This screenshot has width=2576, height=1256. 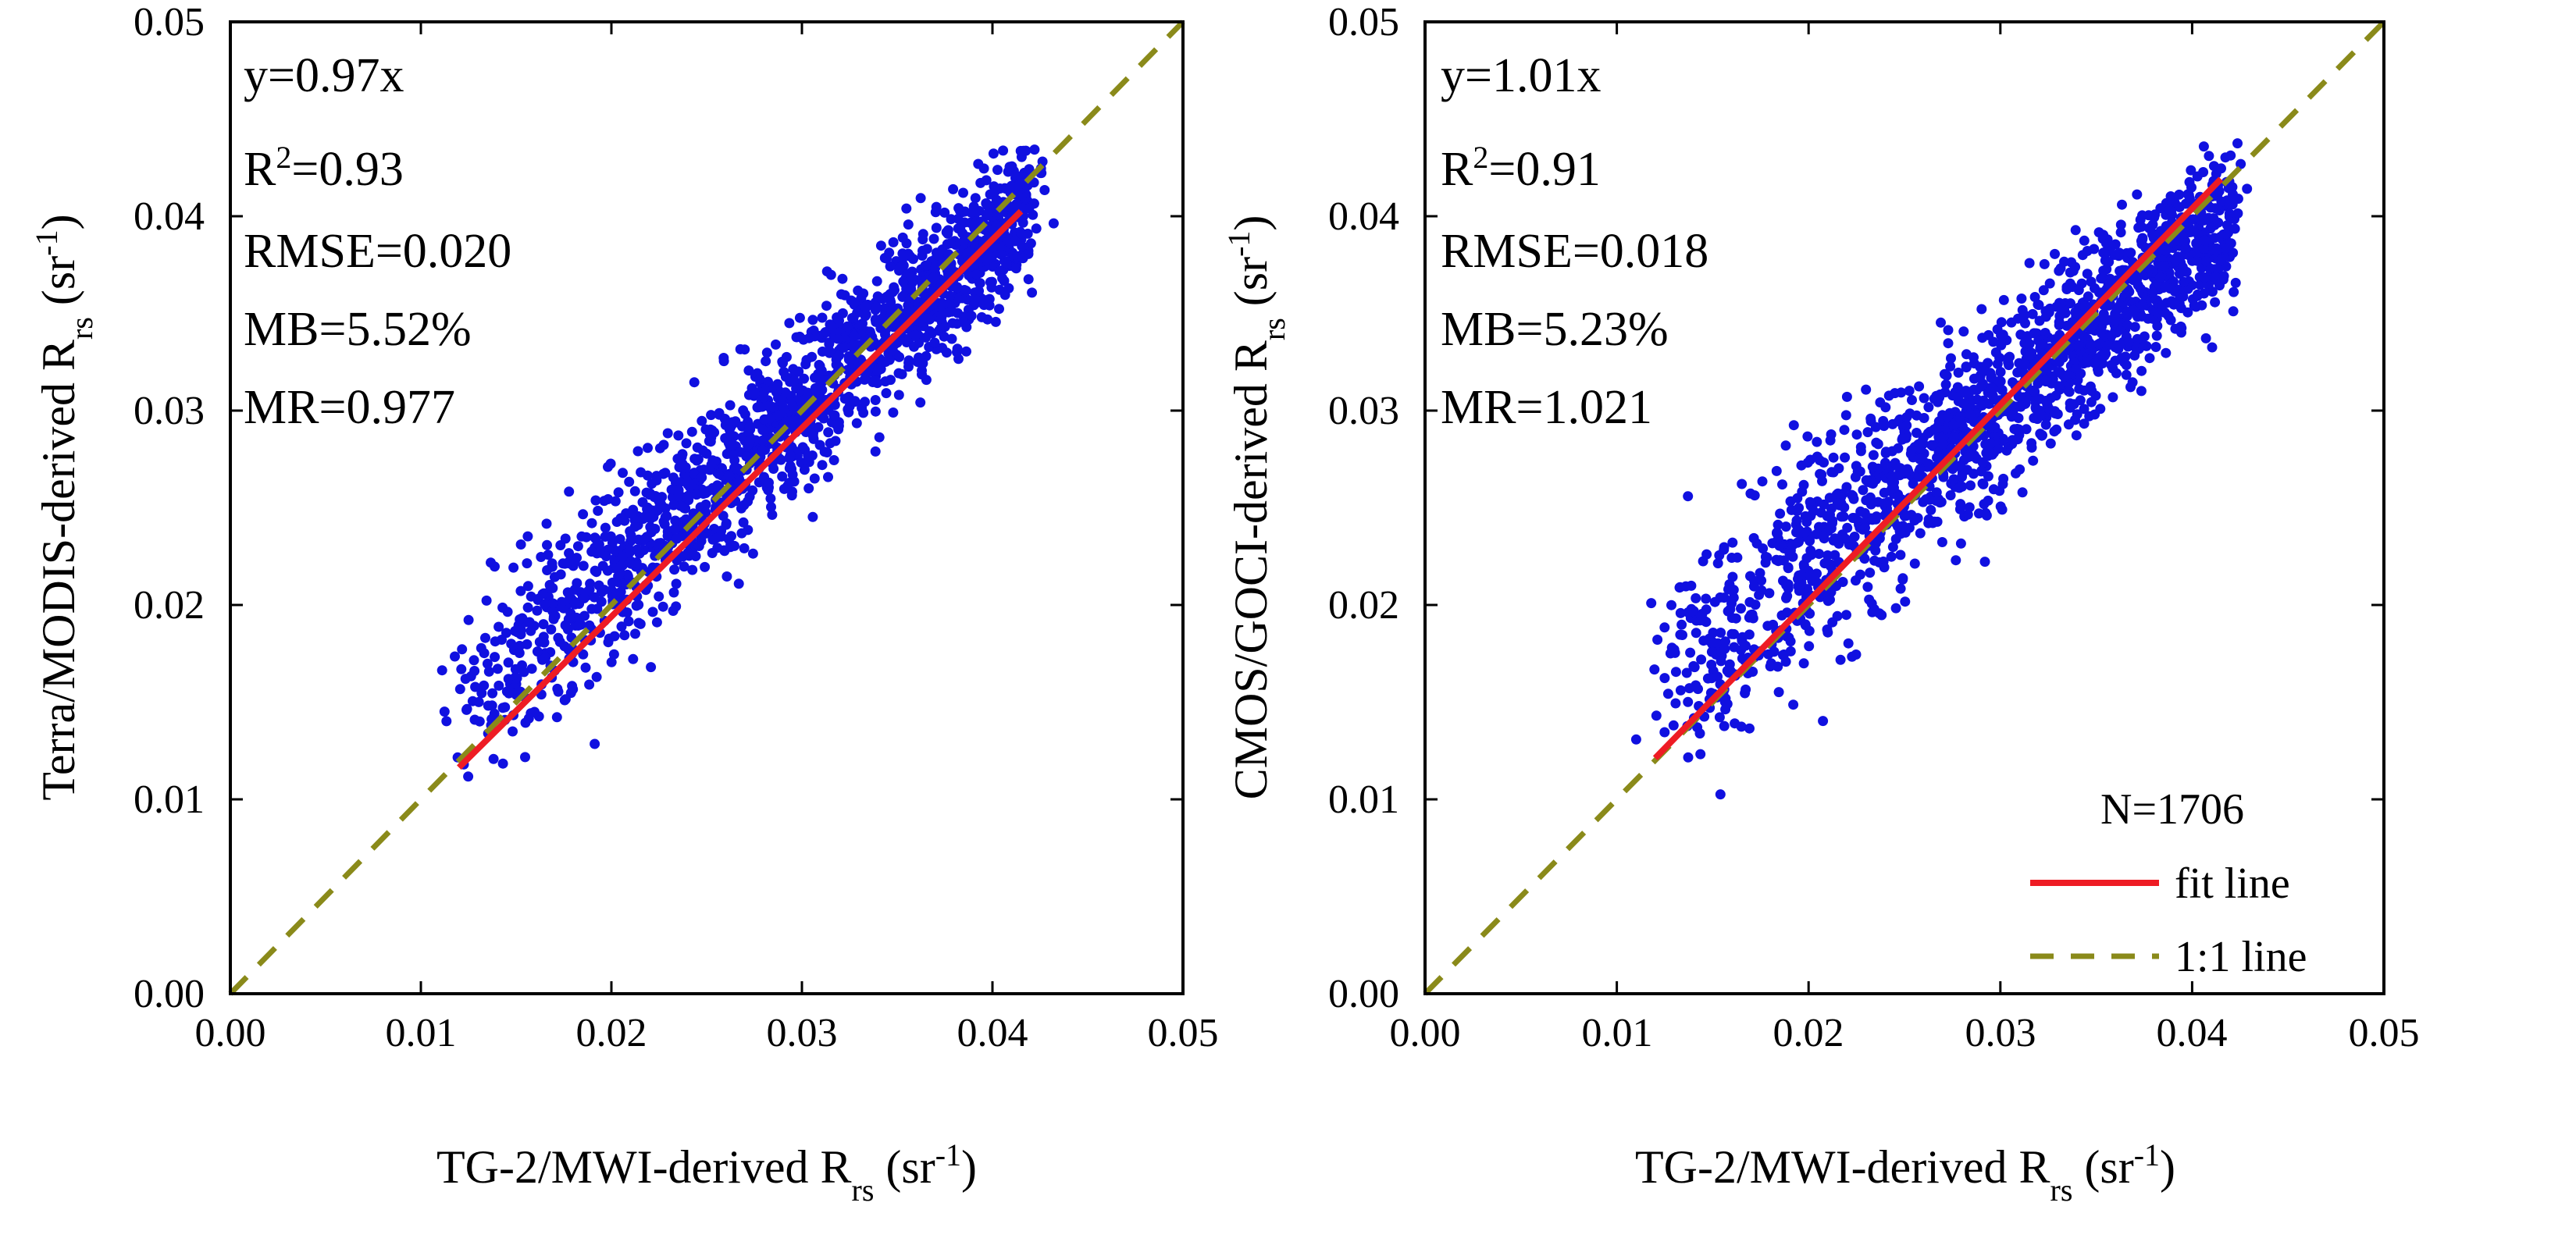 What do you see at coordinates (1256, 508) in the screenshot?
I see `y-axis-label: CMOS/GOCI-derived Rrs (sr-1)` at bounding box center [1256, 508].